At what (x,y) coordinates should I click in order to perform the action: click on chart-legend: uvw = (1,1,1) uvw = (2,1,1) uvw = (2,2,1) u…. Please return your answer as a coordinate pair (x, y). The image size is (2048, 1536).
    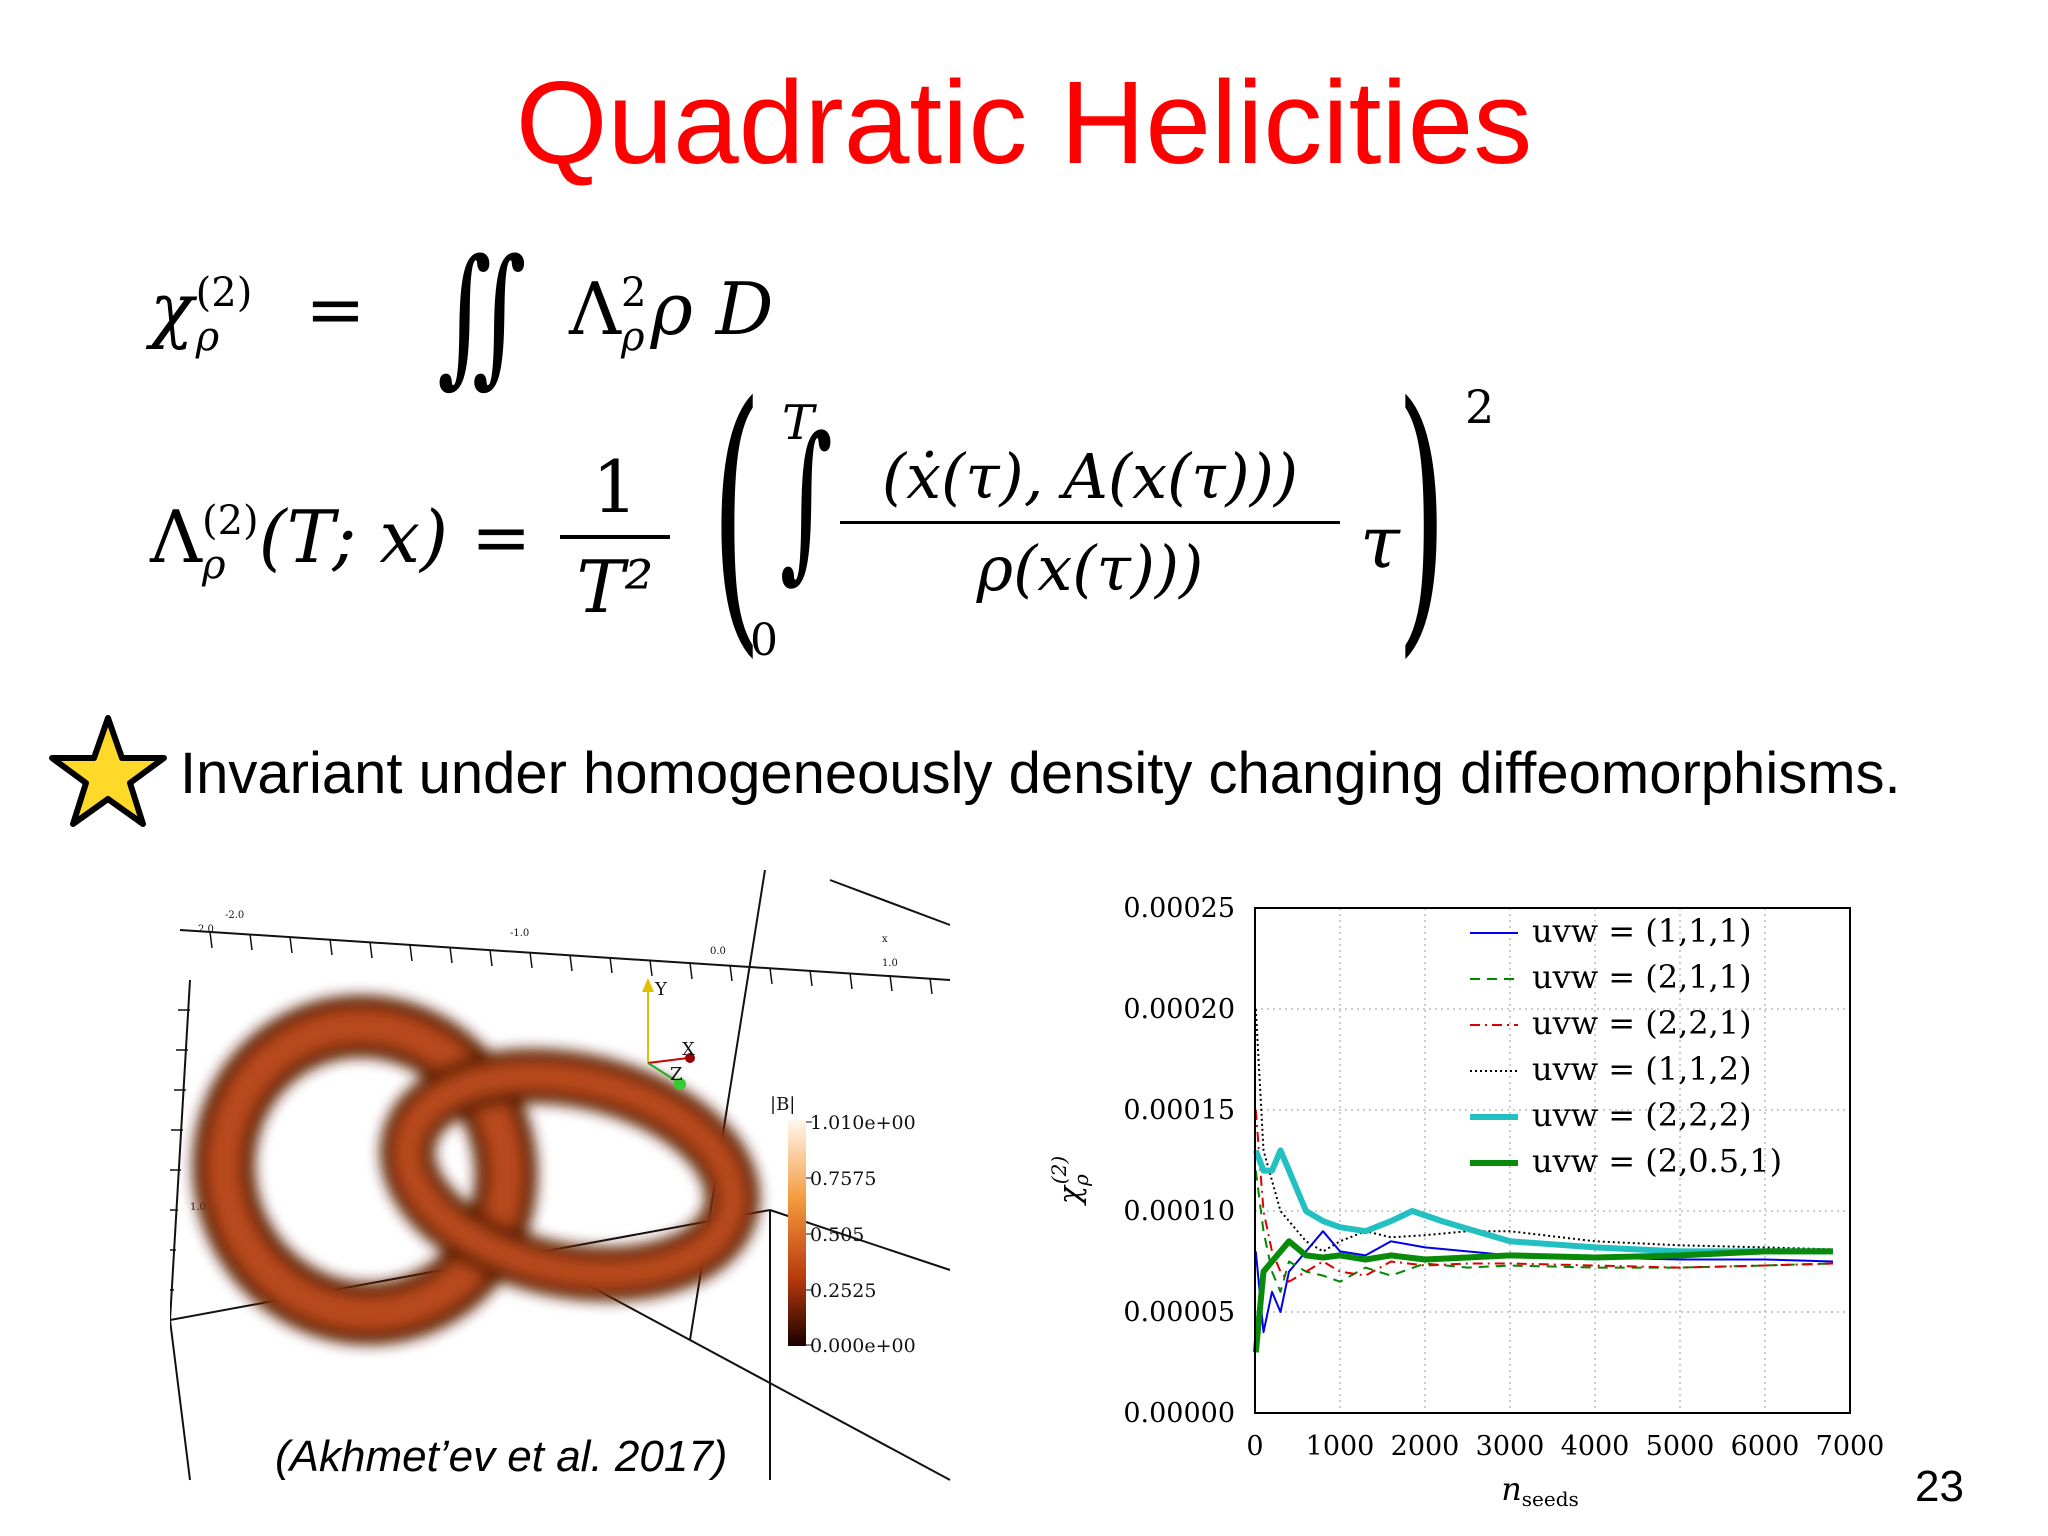
    Looking at the image, I should click on (1626, 1046).